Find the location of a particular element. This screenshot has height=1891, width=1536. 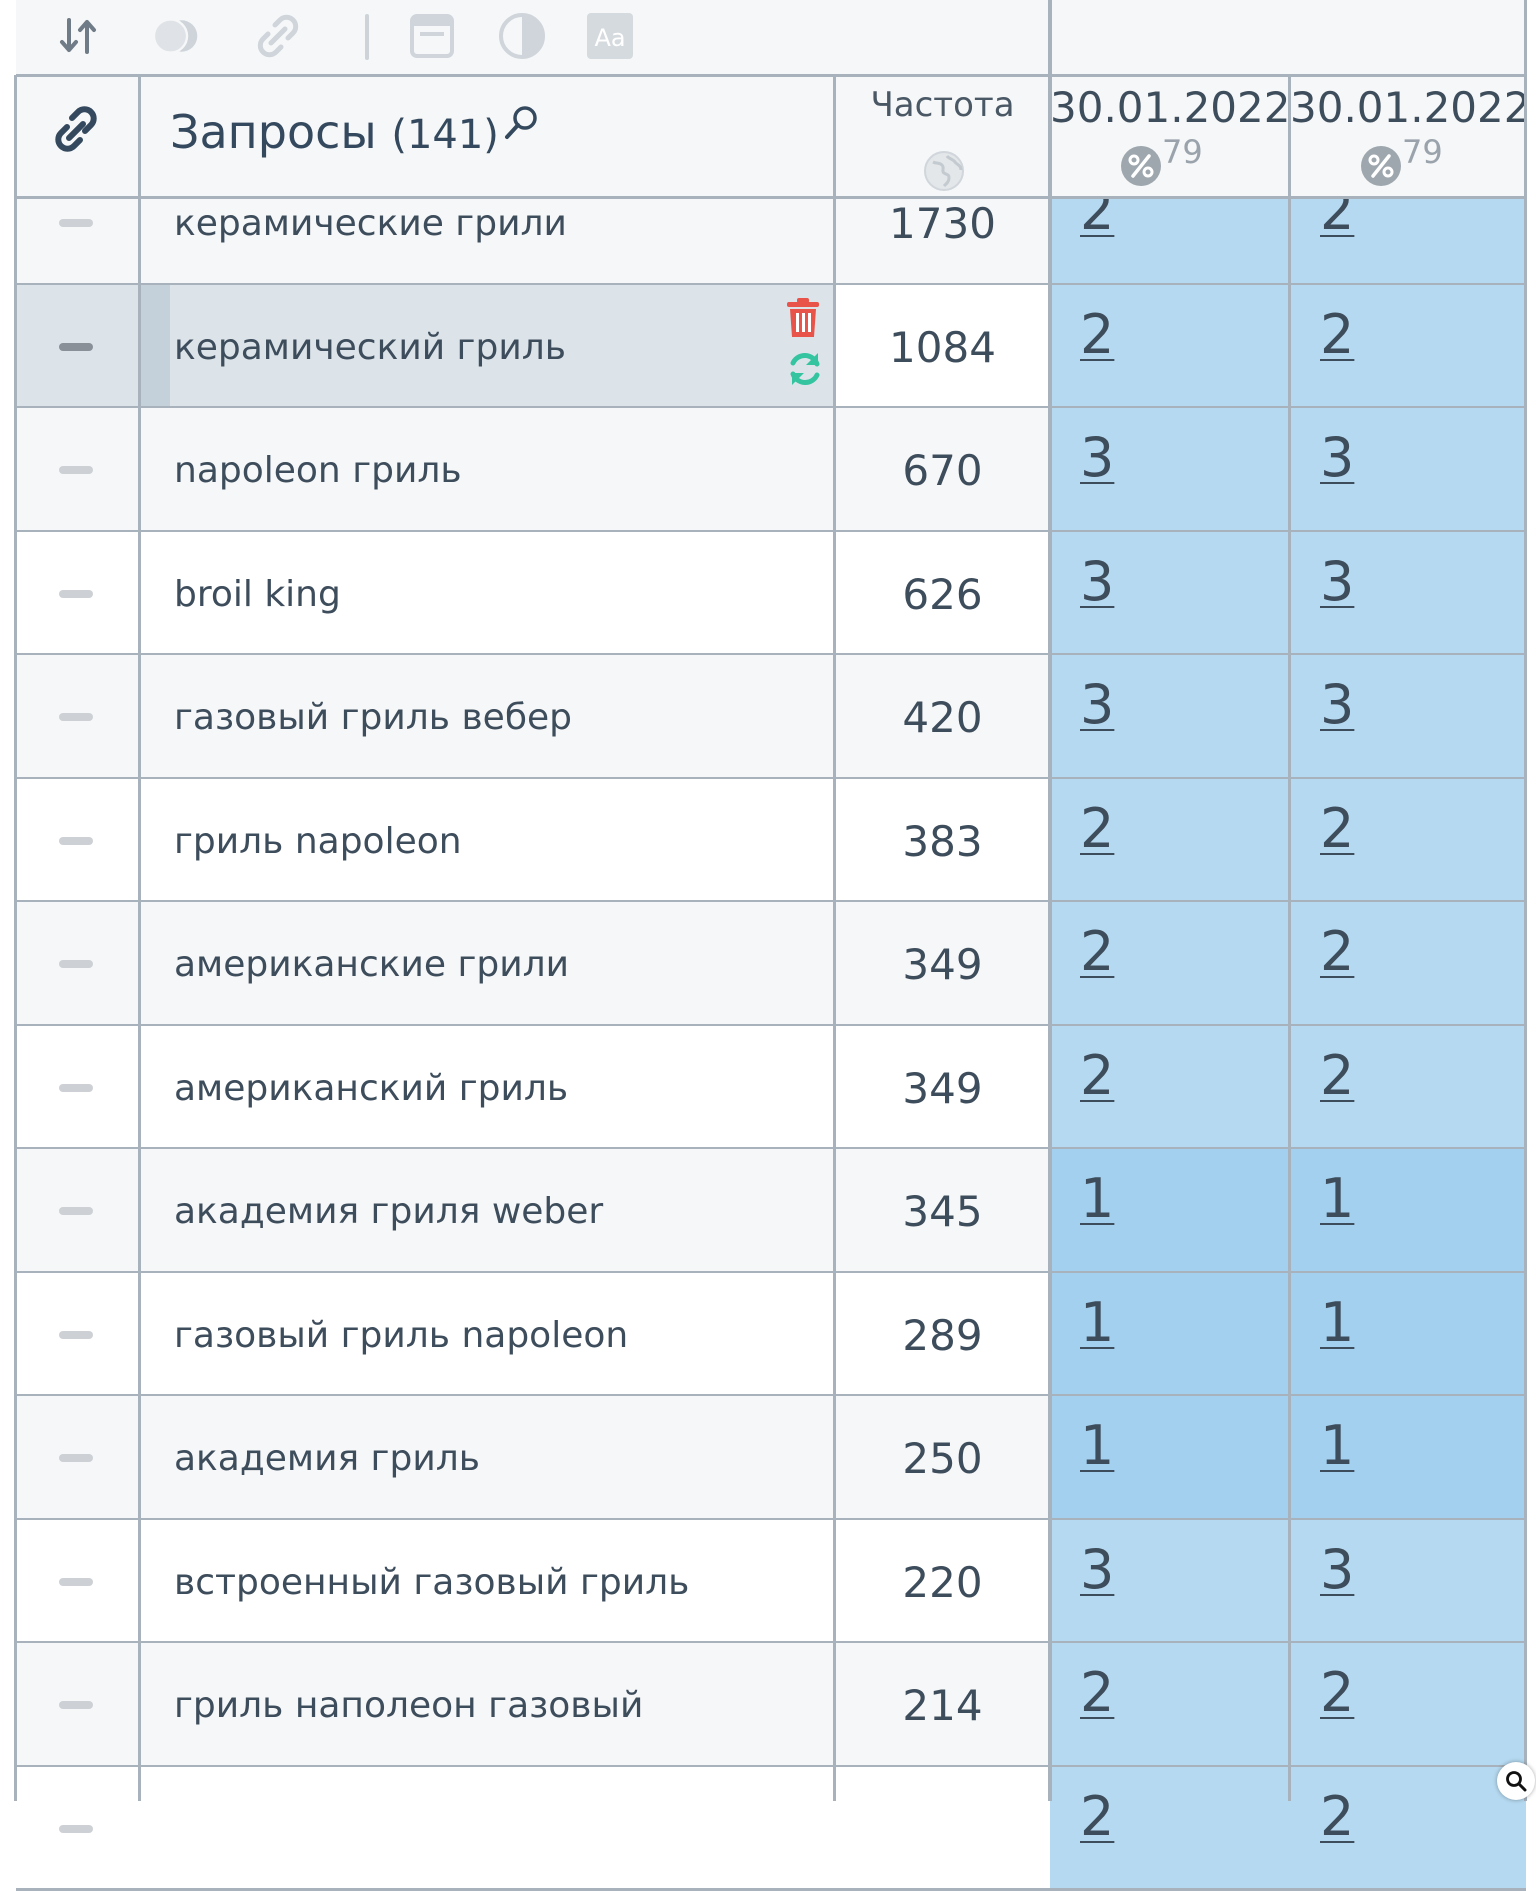

table-row: американский гриль 349 2 2 is located at coordinates (771, 1088).